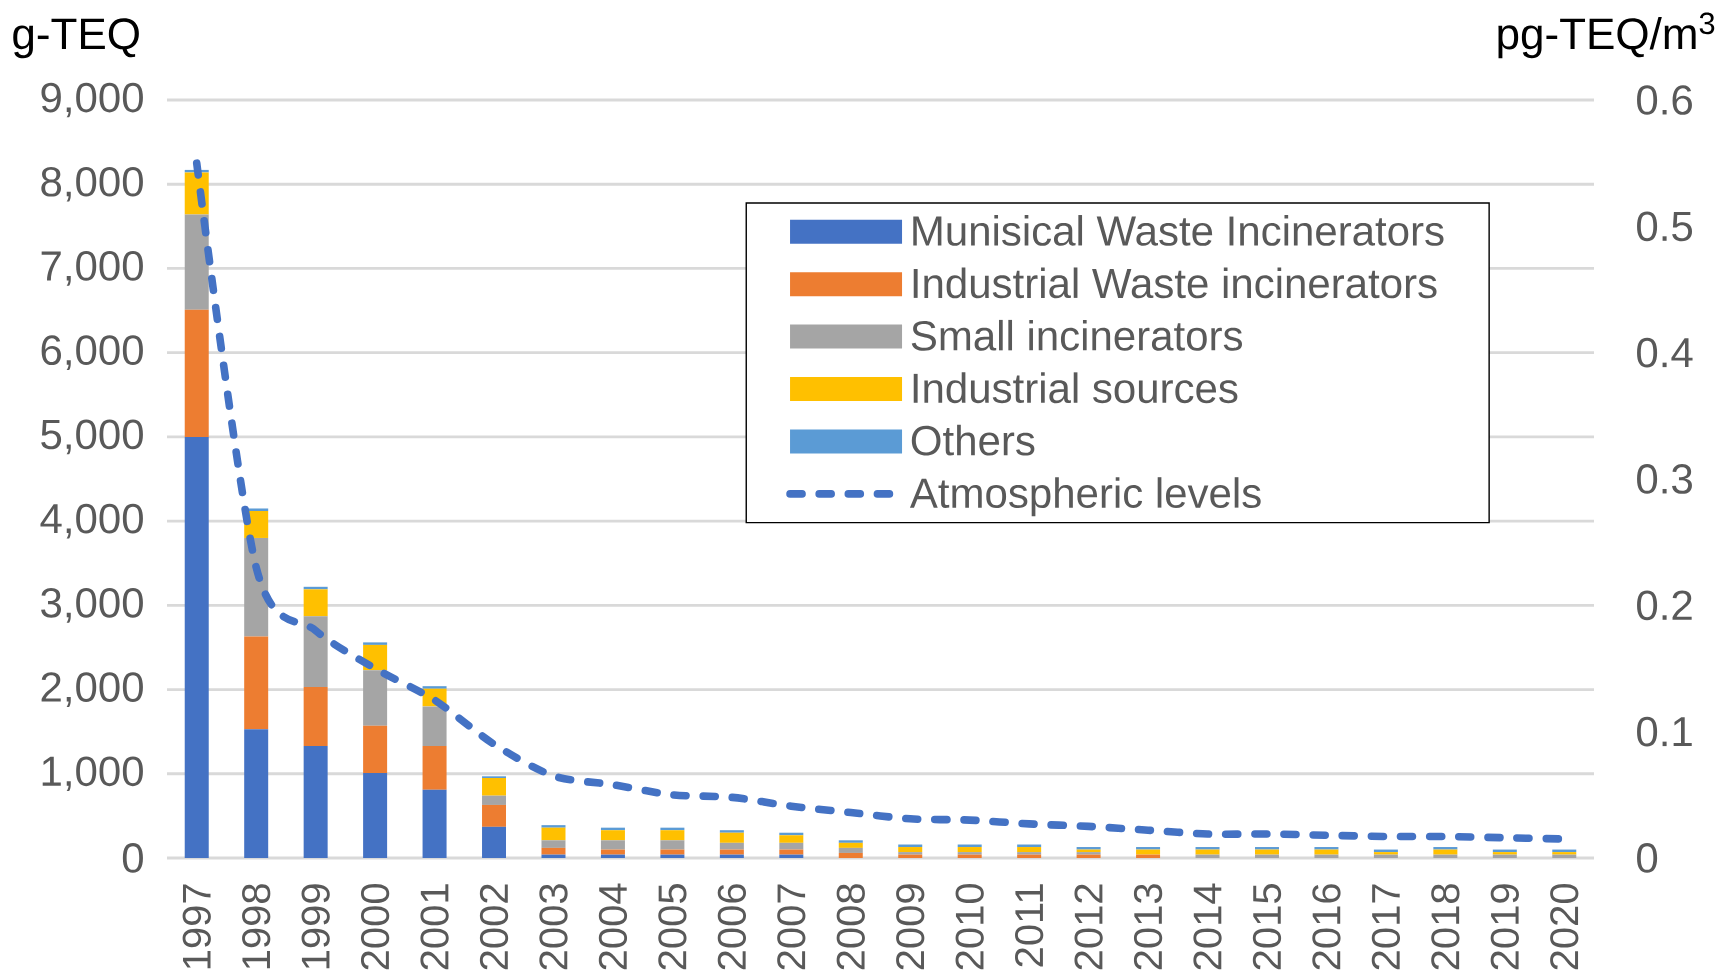 The width and height of the screenshot is (1721, 979). What do you see at coordinates (910, 927) in the screenshot?
I see `x-tick-label: 2009` at bounding box center [910, 927].